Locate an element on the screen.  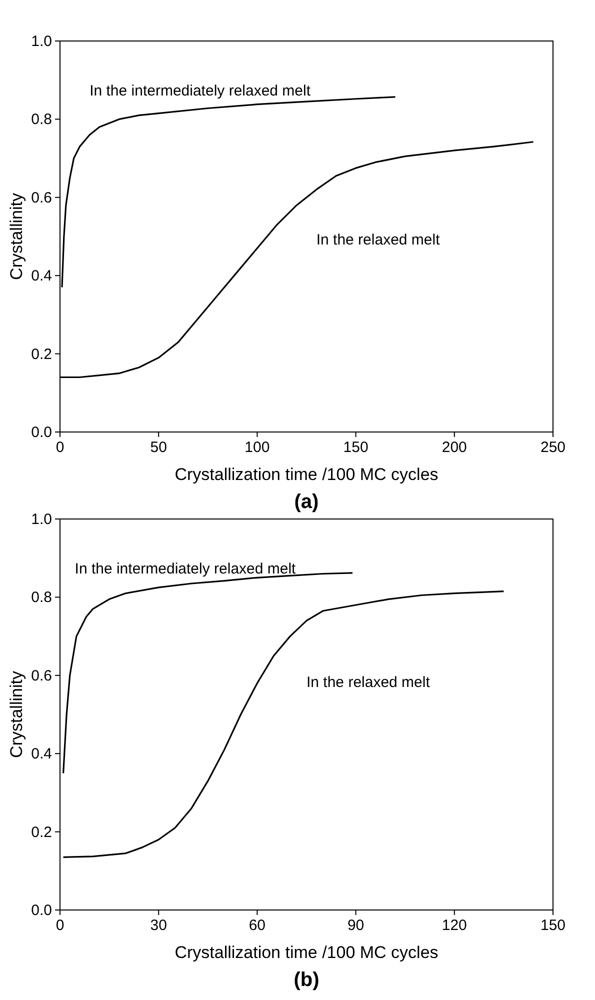
x-tick-label: 50 is located at coordinates (158, 447).